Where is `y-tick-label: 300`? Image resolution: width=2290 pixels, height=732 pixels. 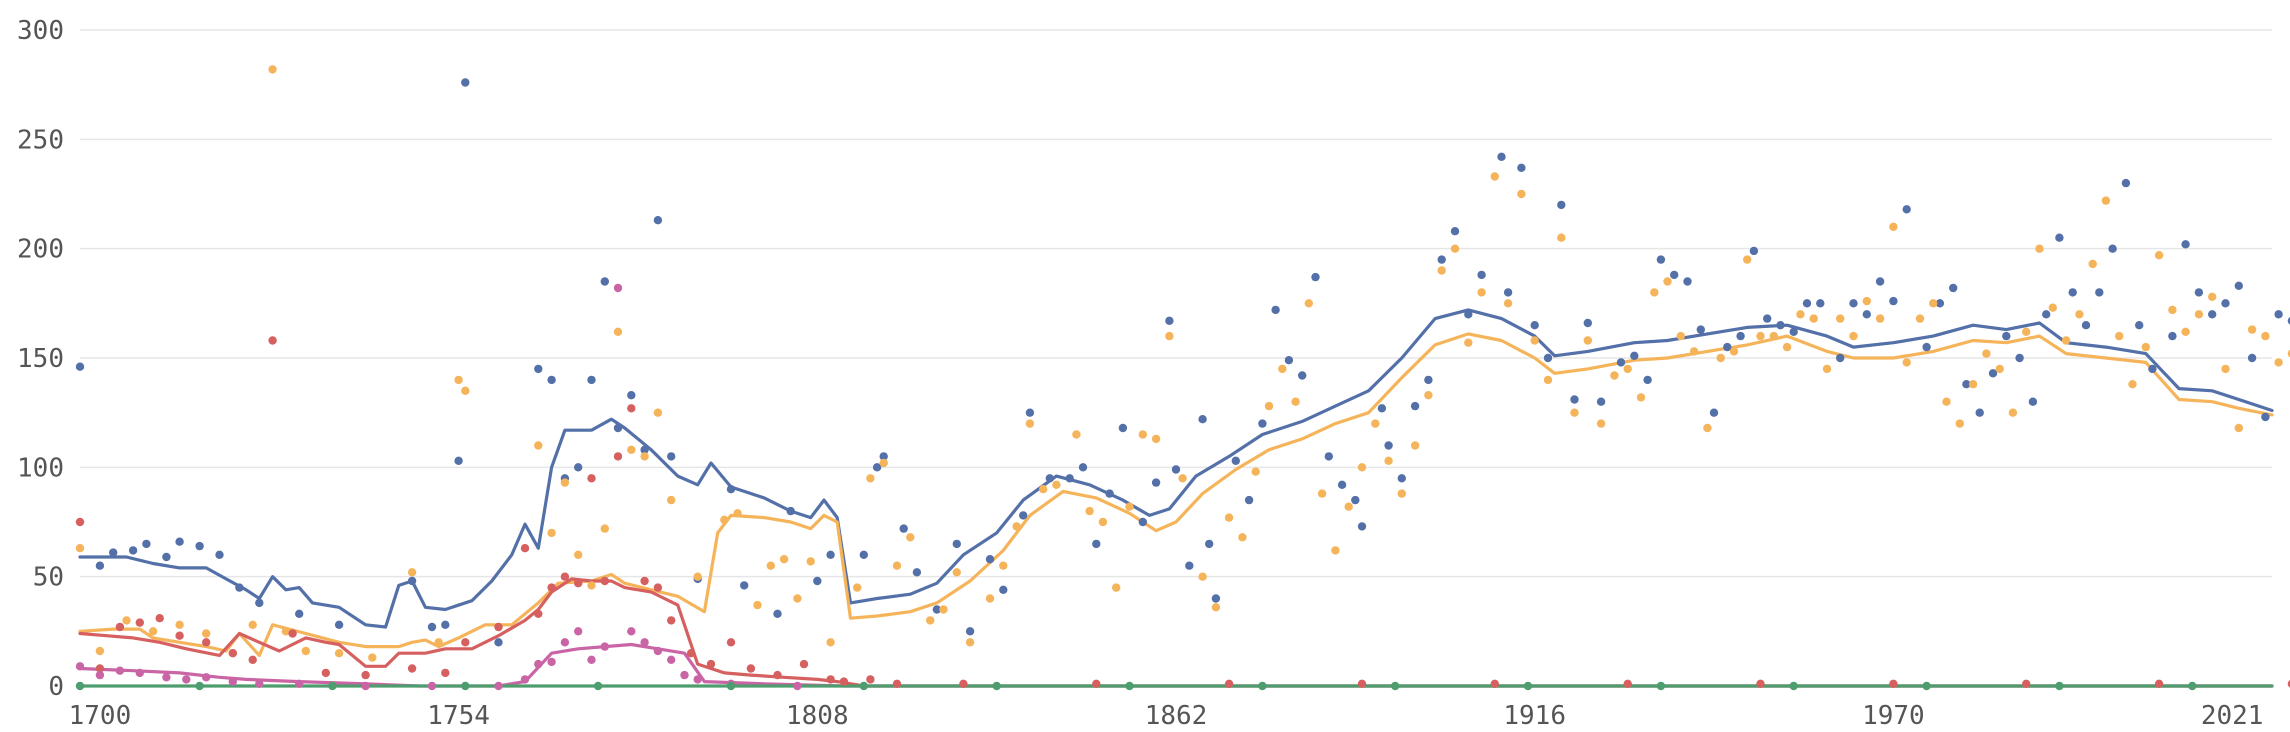
y-tick-label: 300 is located at coordinates (40, 31).